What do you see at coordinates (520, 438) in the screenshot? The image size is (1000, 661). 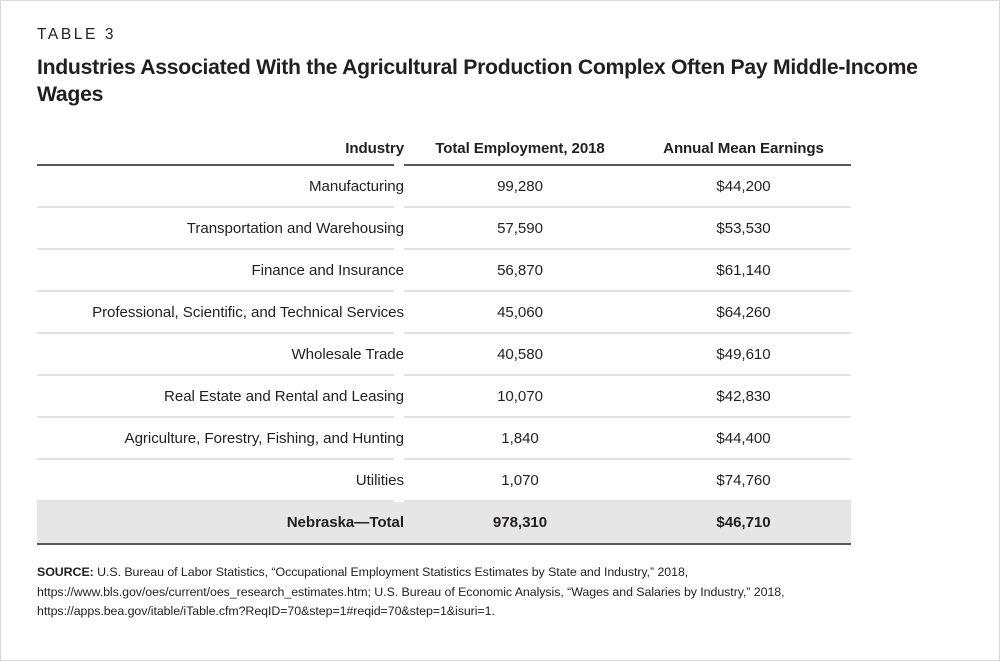 I see `cell-employment: 1,840` at bounding box center [520, 438].